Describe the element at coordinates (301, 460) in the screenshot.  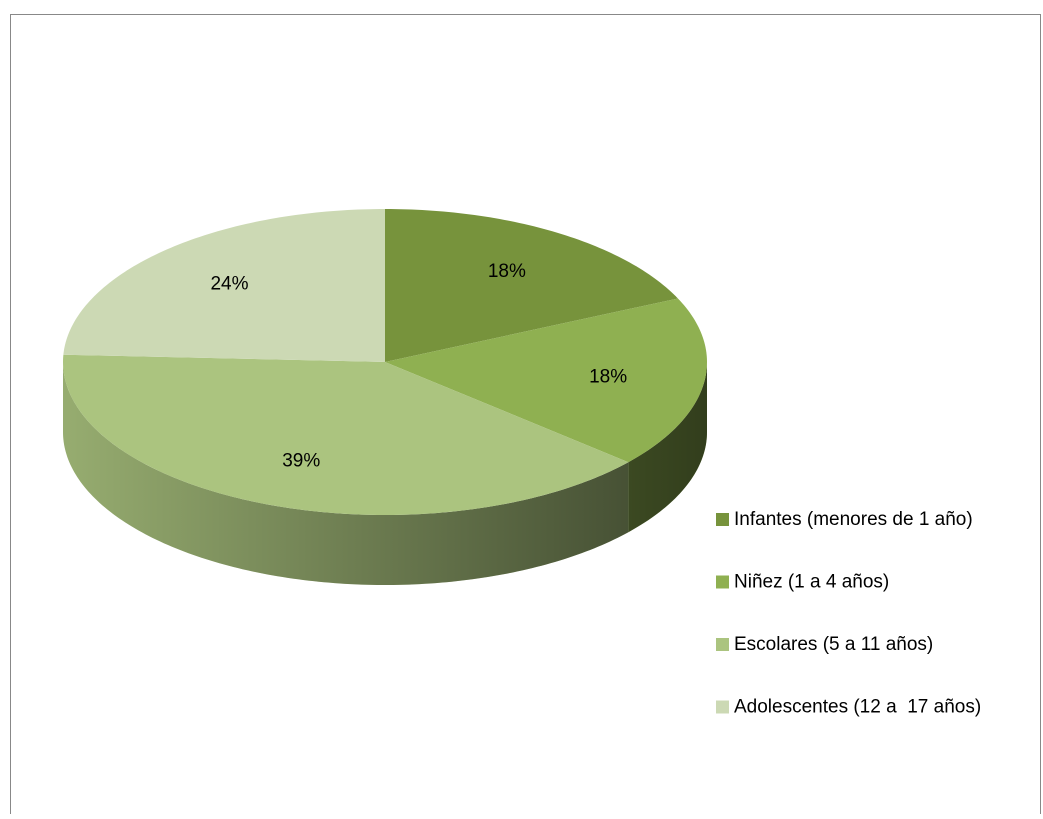
I see `data-label: 39%` at that location.